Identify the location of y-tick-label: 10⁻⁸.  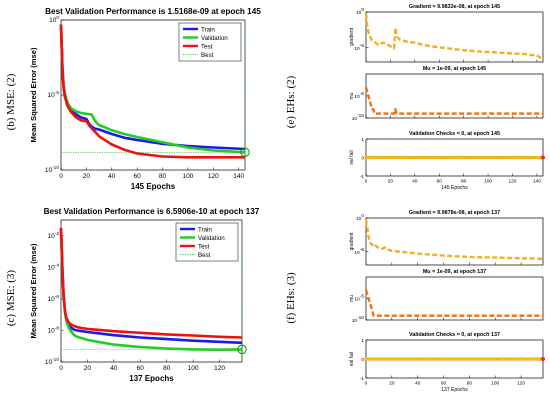
(54, 330).